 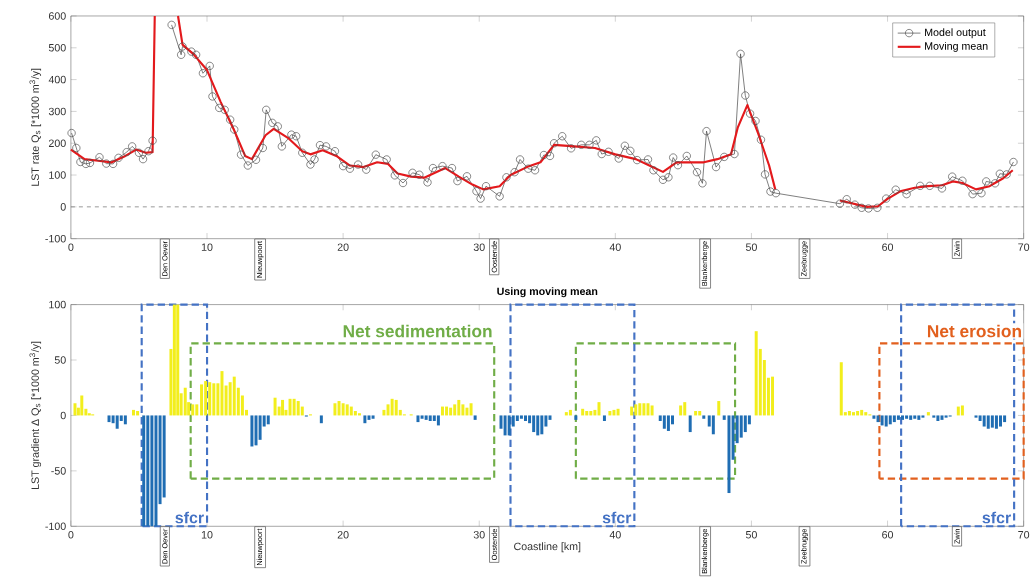 What do you see at coordinates (417, 331) in the screenshot?
I see `annotation: Net sedimentation` at bounding box center [417, 331].